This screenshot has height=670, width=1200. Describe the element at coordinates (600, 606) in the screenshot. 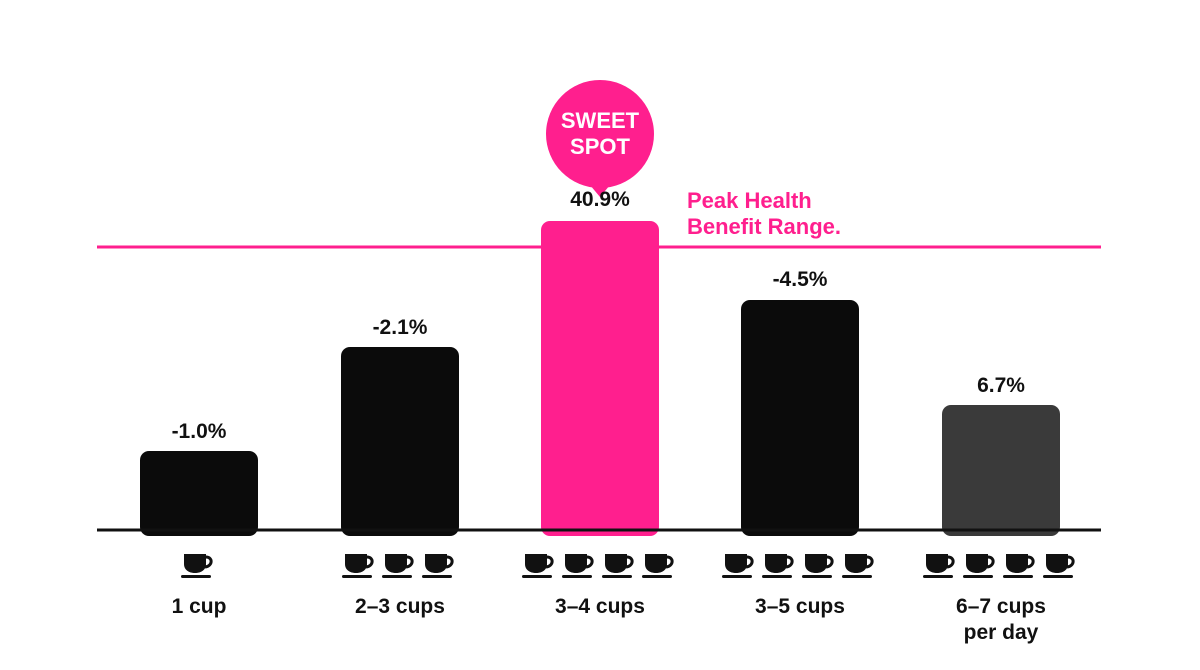

I see `category-label-3: 3–4 cups` at that location.